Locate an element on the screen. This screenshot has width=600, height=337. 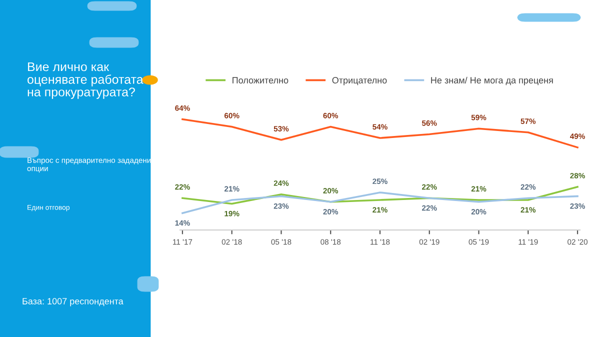
legend-label: Отрицателно is located at coordinates (359, 81).